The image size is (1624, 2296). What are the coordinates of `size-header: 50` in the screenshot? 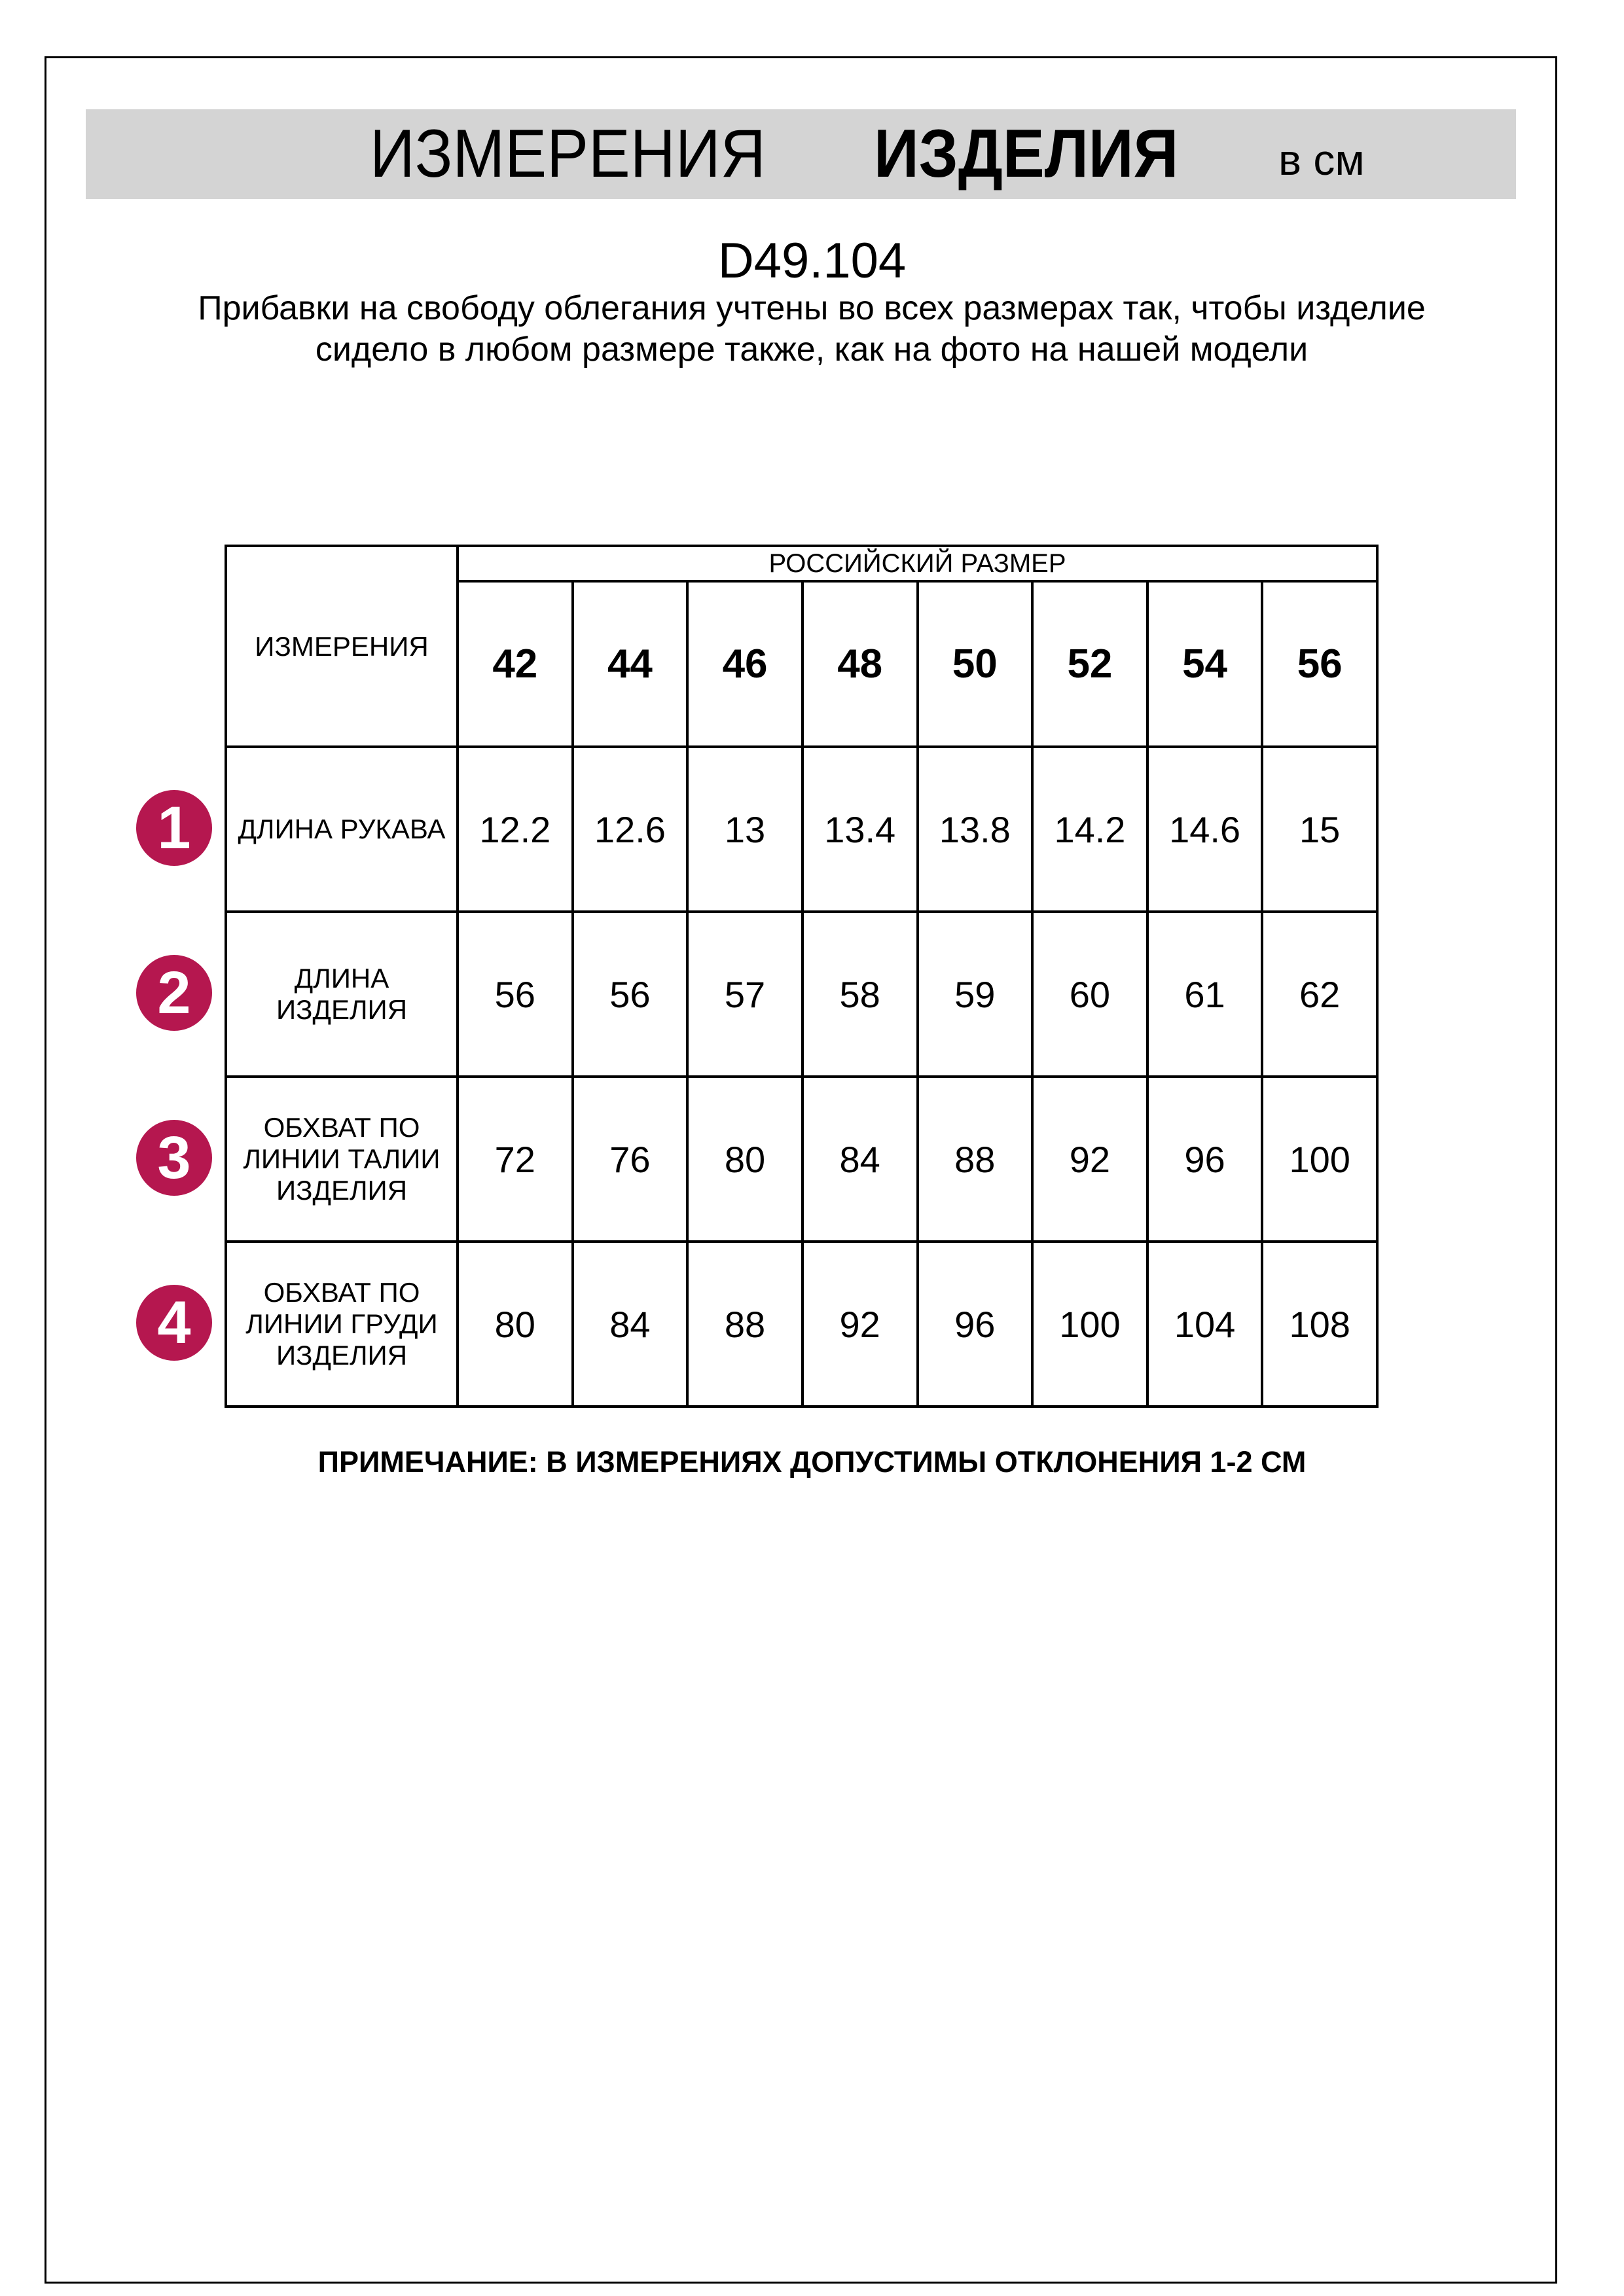 It's located at (975, 664).